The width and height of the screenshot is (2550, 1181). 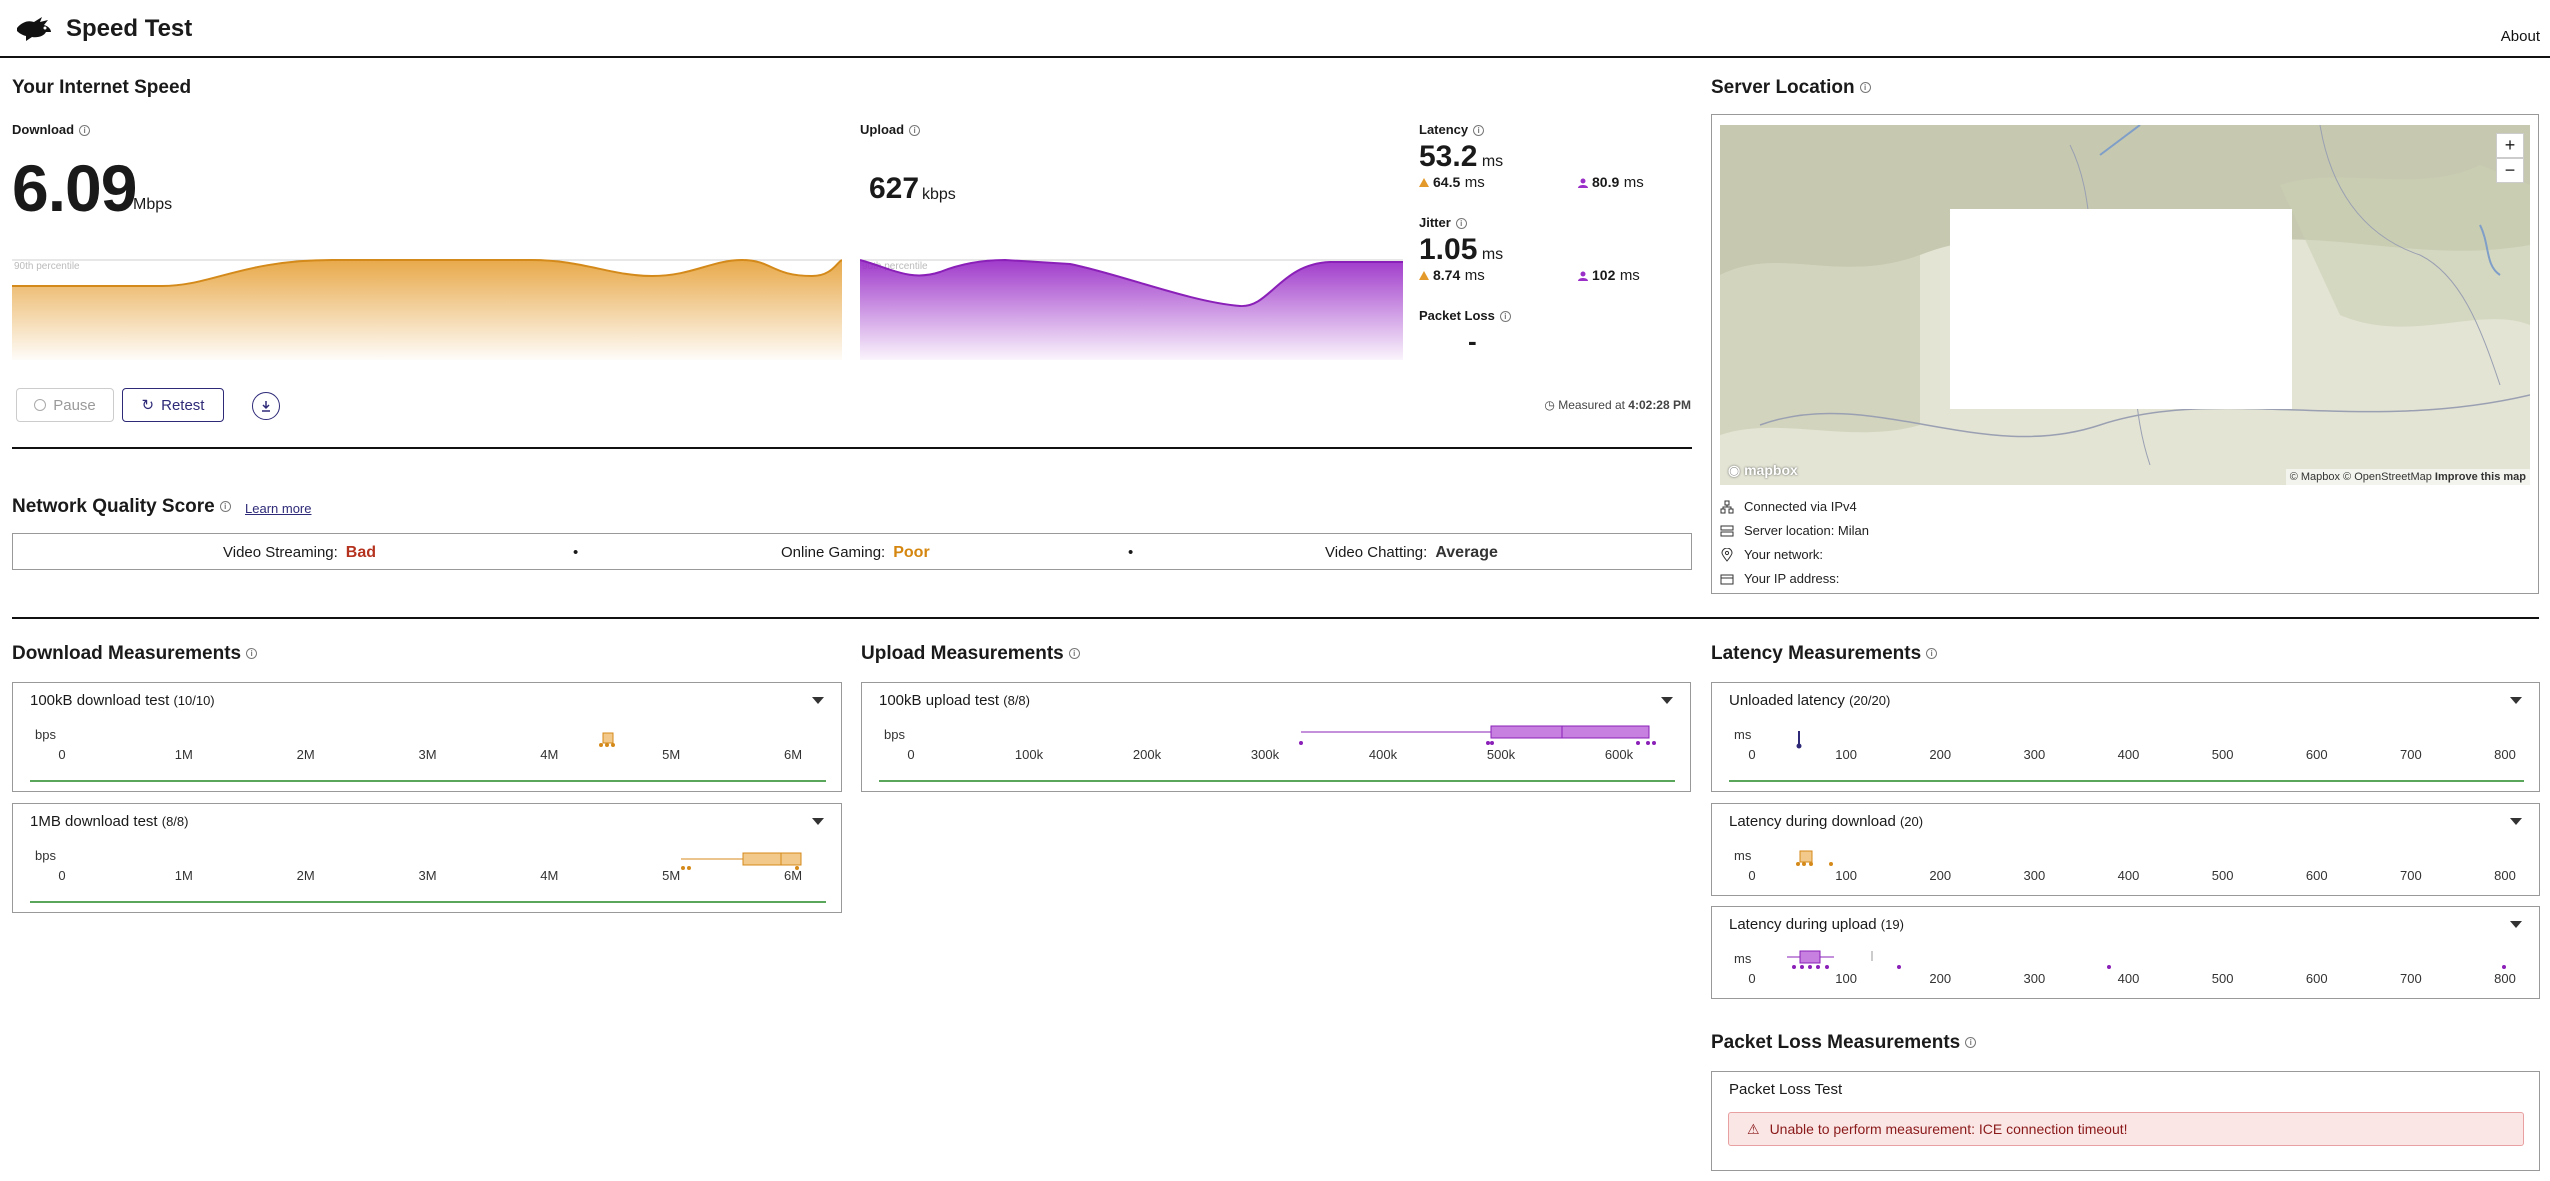 I want to click on upload-measurements-title: Upload Measurements i, so click(x=970, y=654).